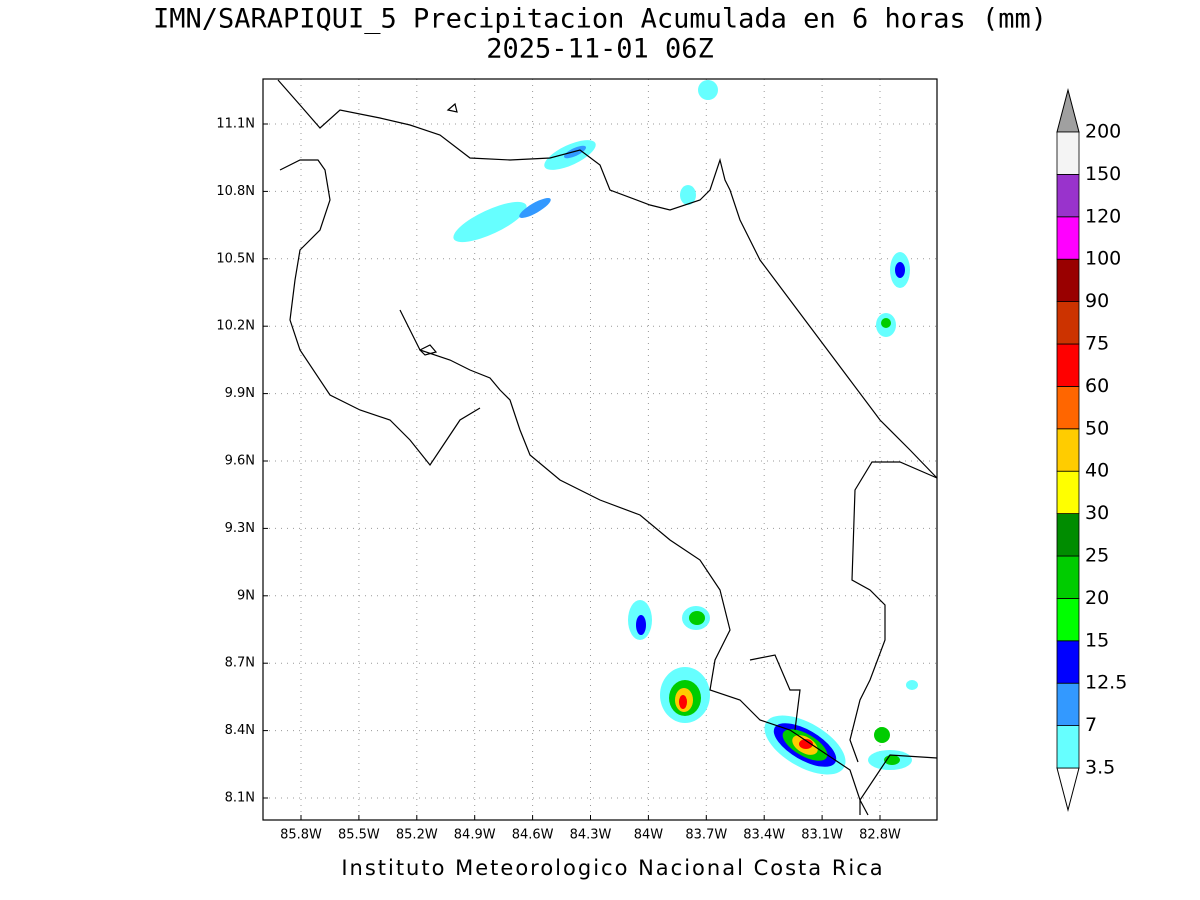  I want to click on colorbar-label: 150, so click(1103, 174).